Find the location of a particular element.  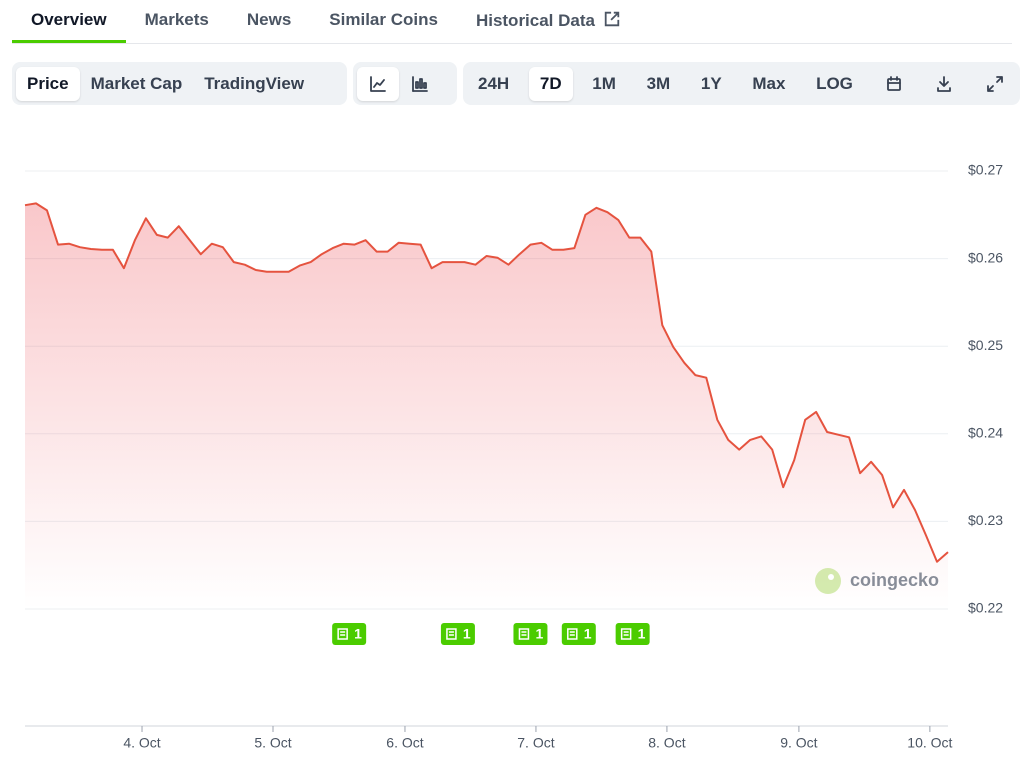

y-tick-label: $0.24 is located at coordinates (985, 433).